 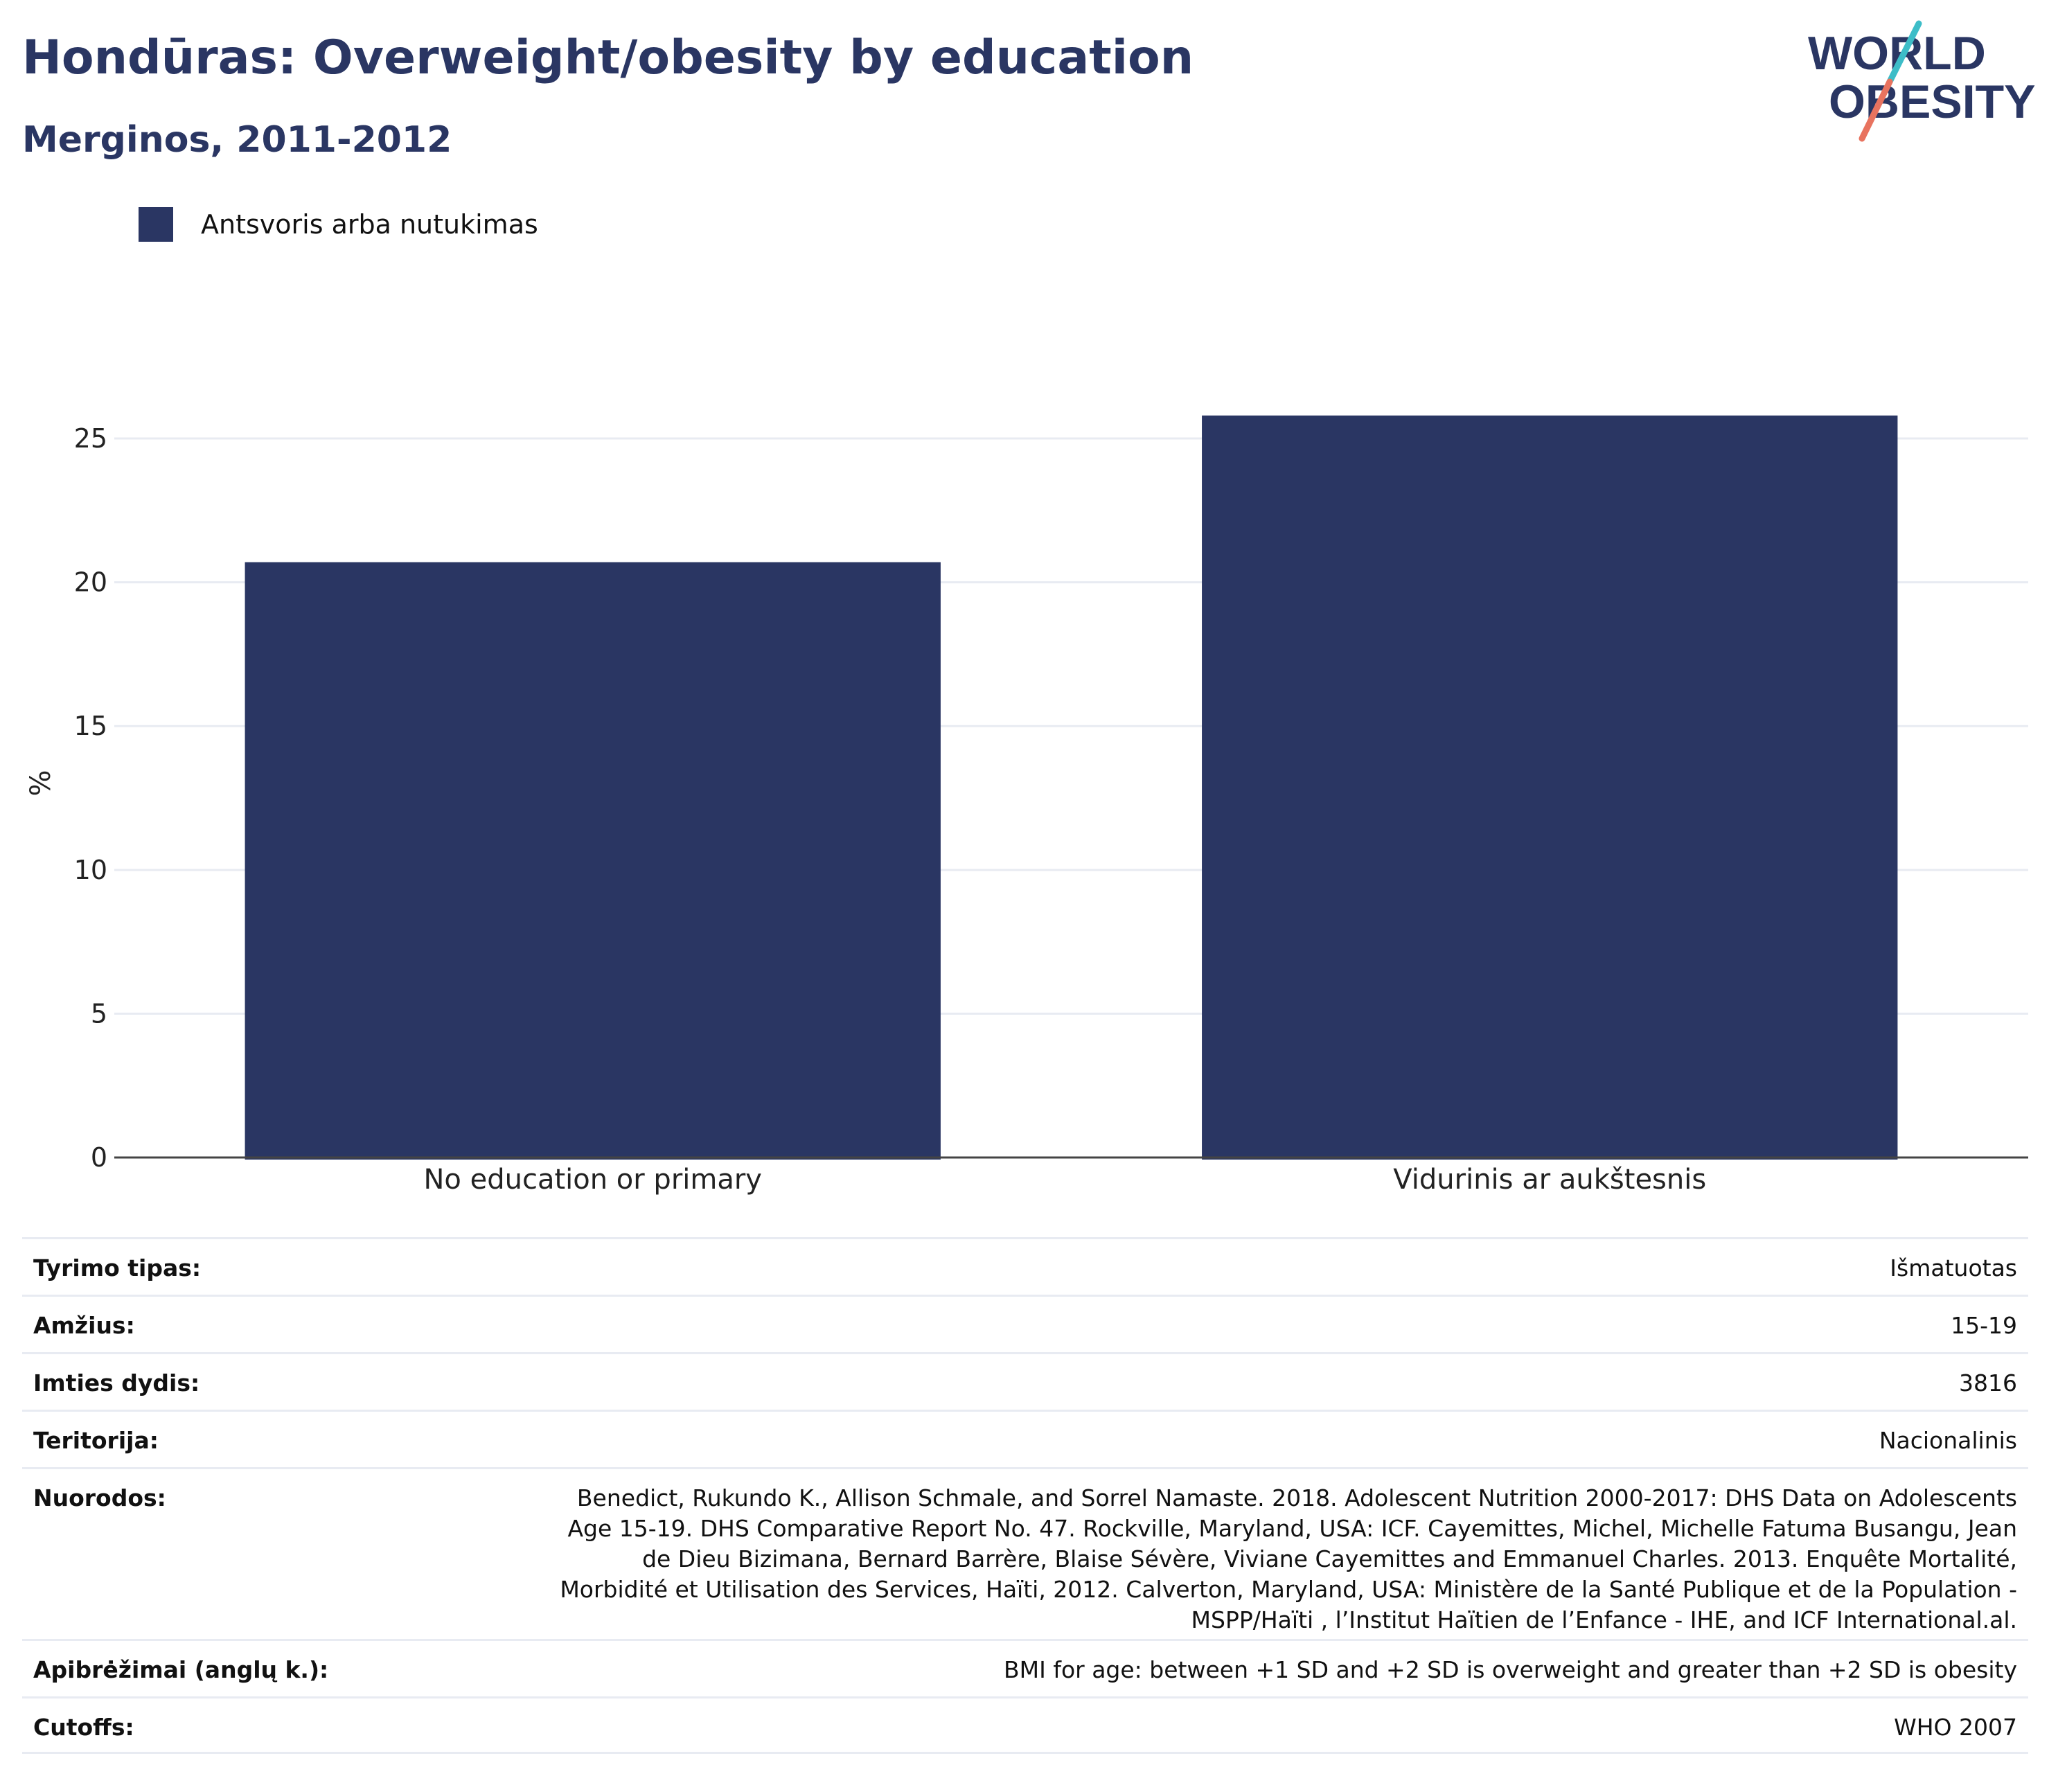 What do you see at coordinates (1025, 1438) in the screenshot?
I see `metadata-row: Teritorija: Nacionalinis` at bounding box center [1025, 1438].